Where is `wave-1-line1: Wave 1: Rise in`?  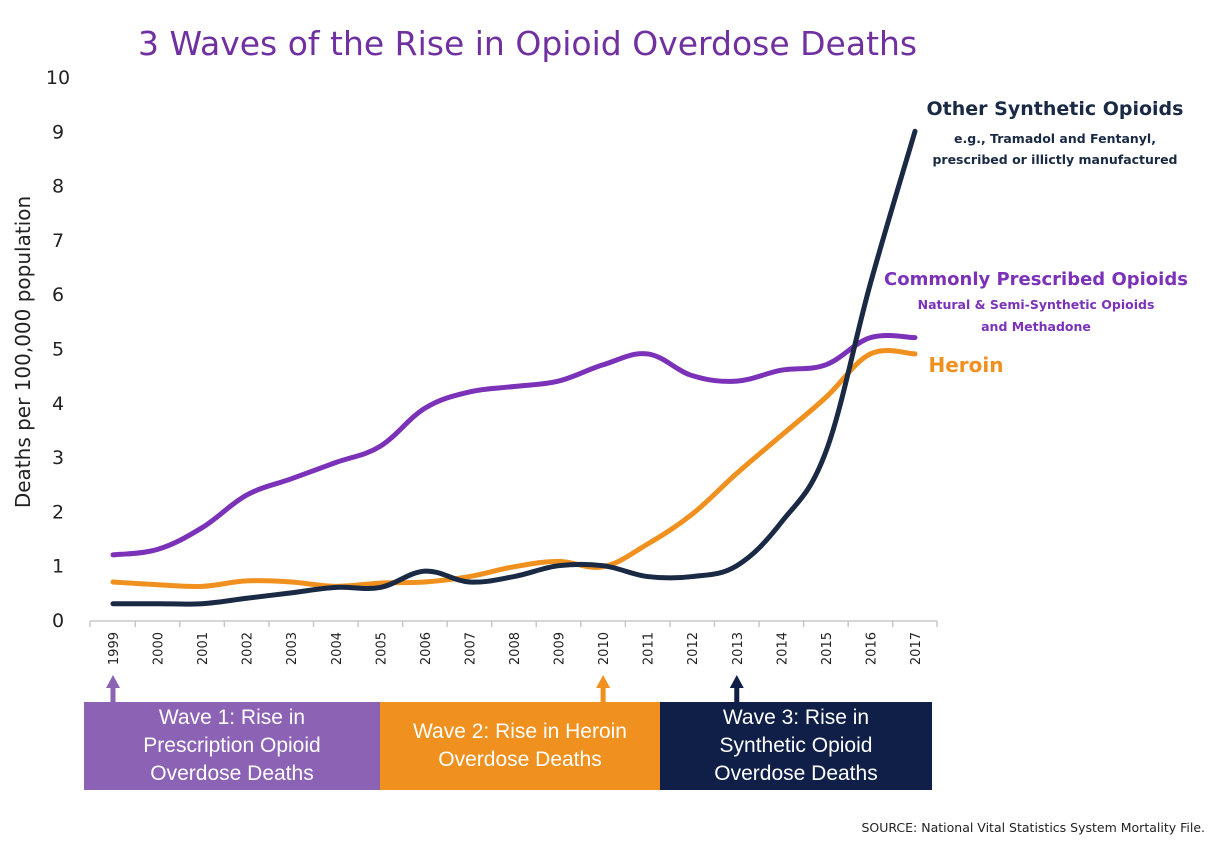
wave-1-line1: Wave 1: Rise in is located at coordinates (232, 717).